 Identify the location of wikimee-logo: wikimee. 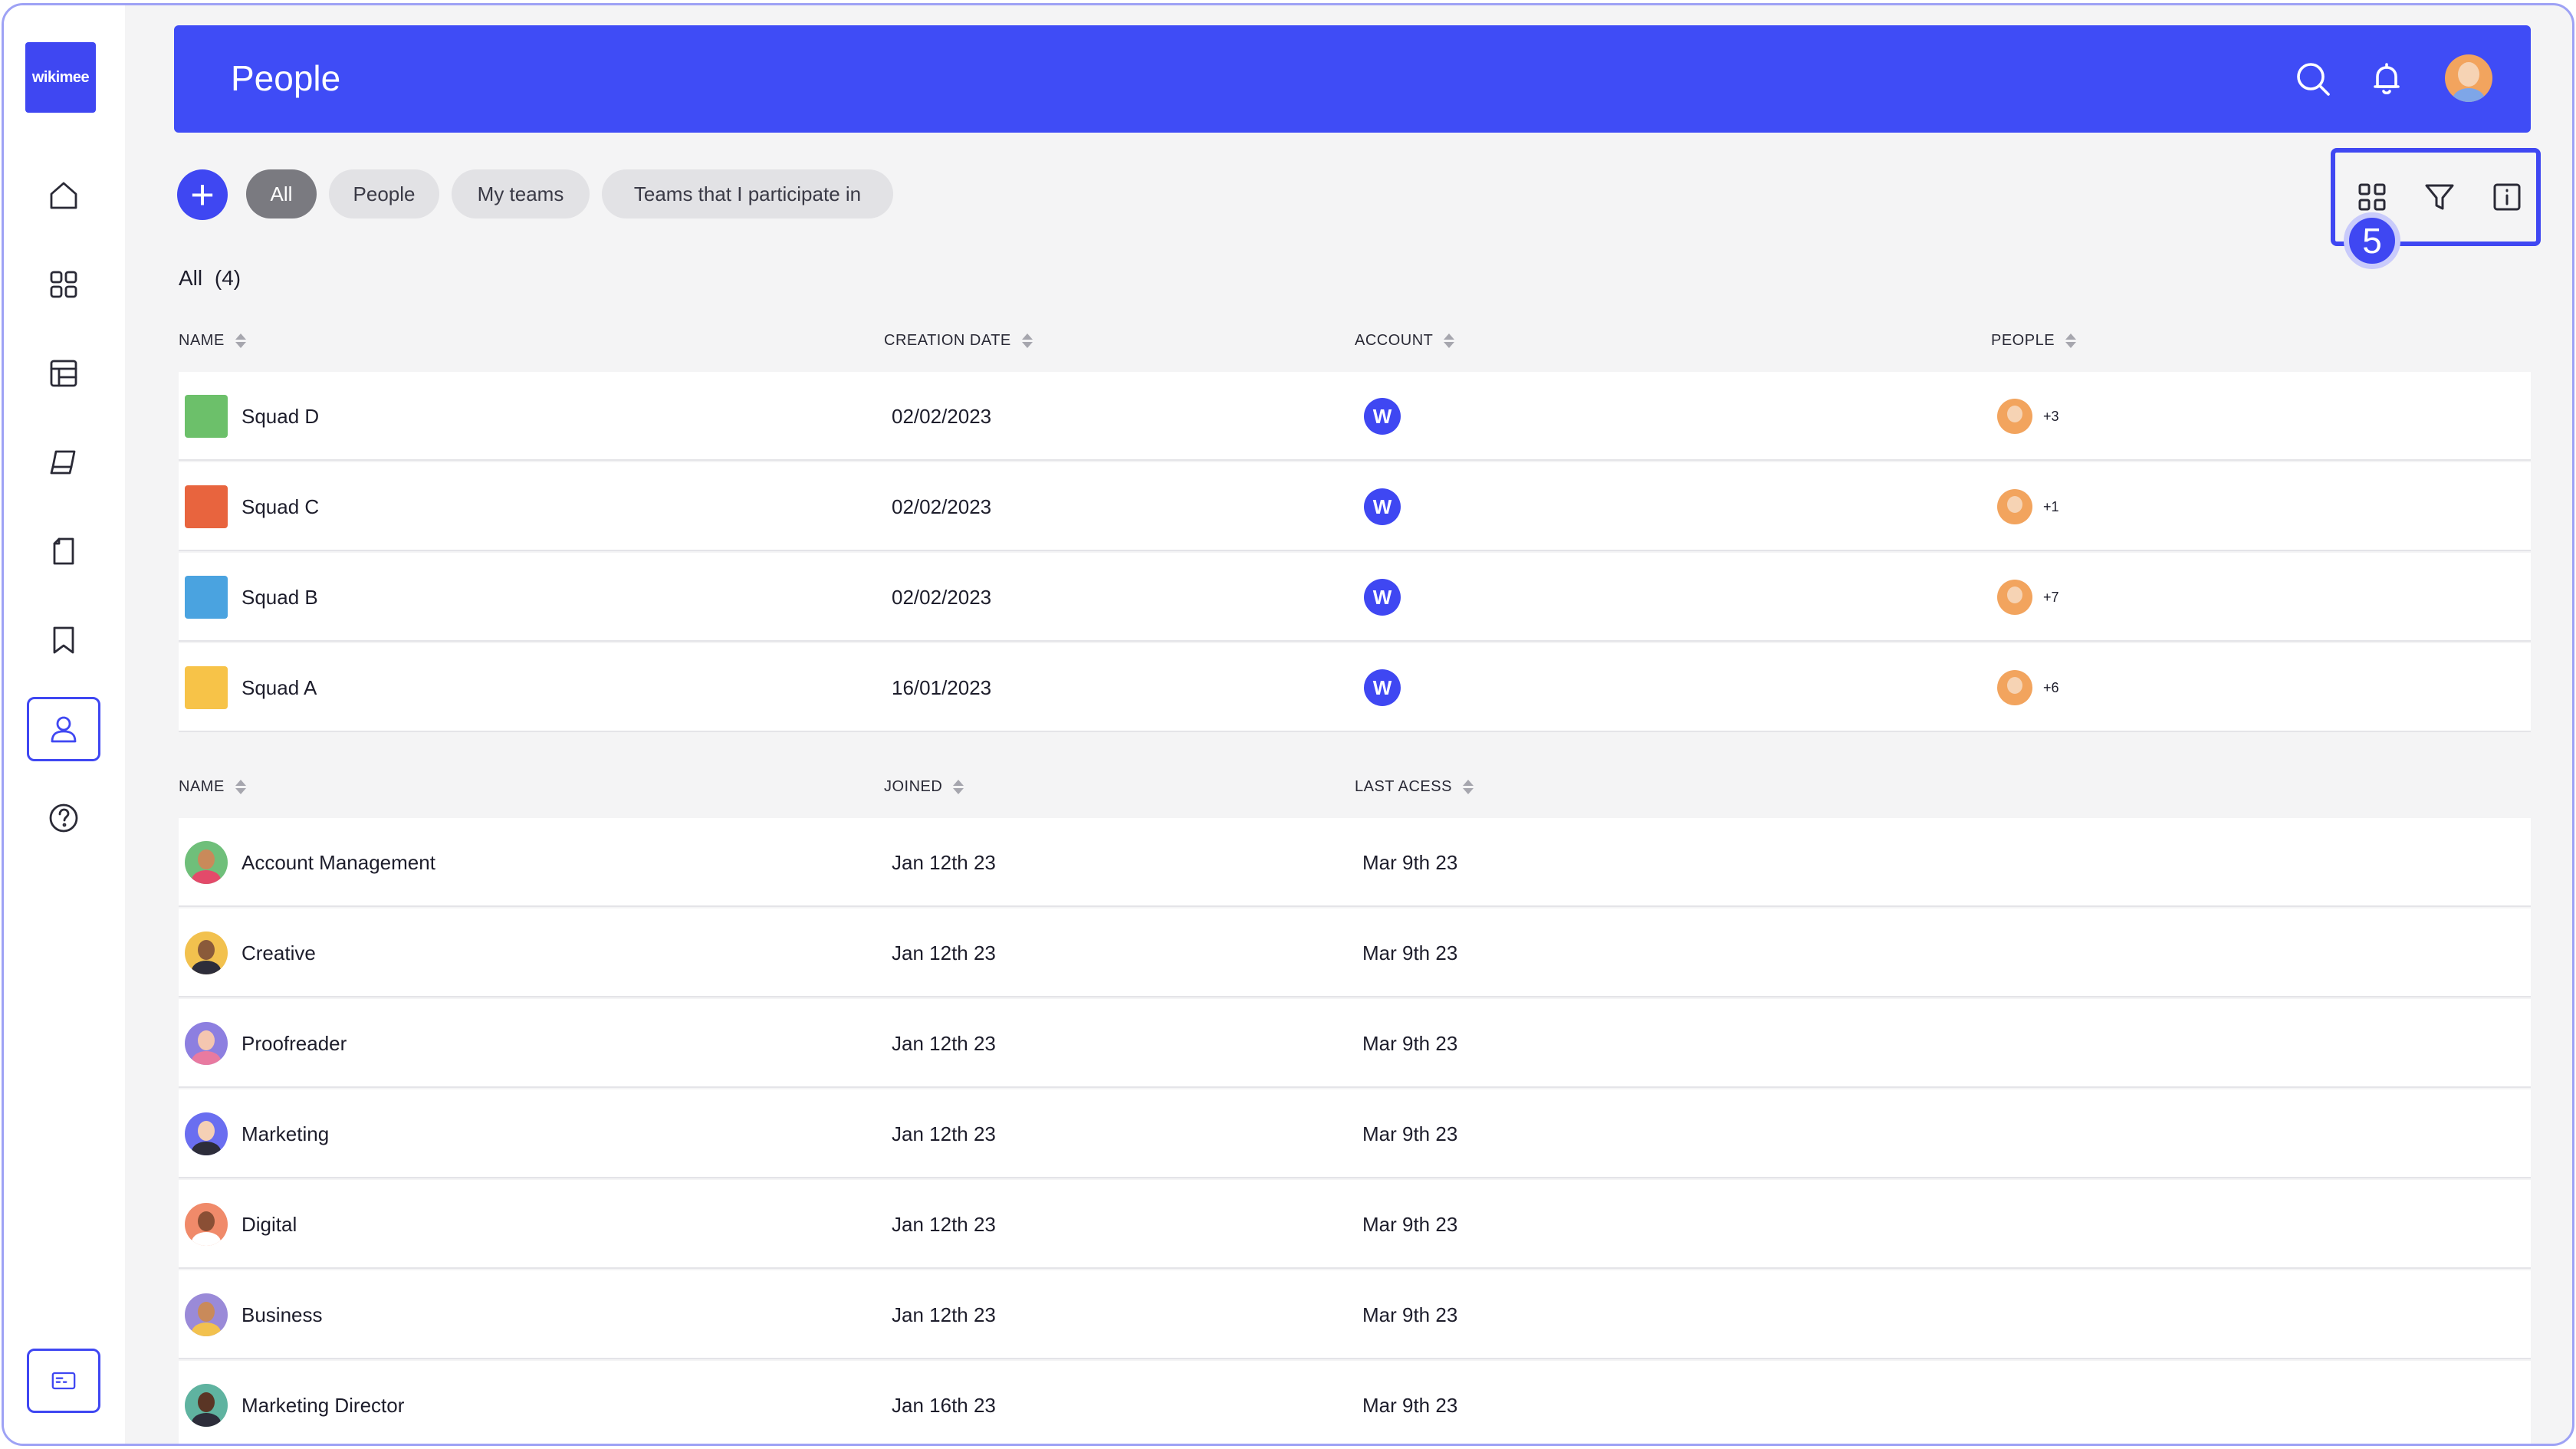
(61, 77).